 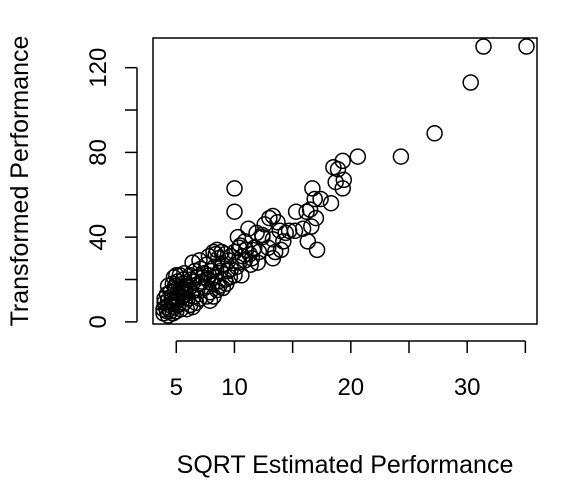 What do you see at coordinates (350, 387) in the screenshot?
I see `x-tick-label: 20` at bounding box center [350, 387].